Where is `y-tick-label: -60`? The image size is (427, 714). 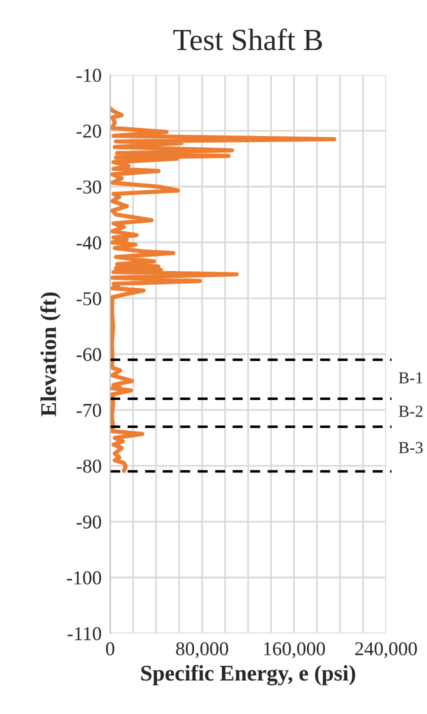 y-tick-label: -60 is located at coordinates (89, 355).